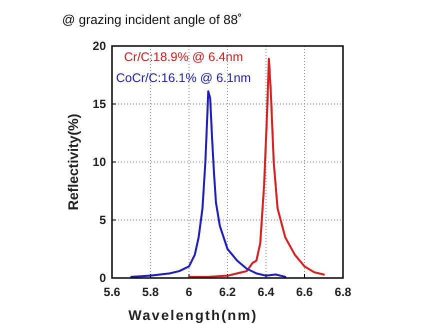  I want to click on y-tick-label: 15, so click(99, 104).